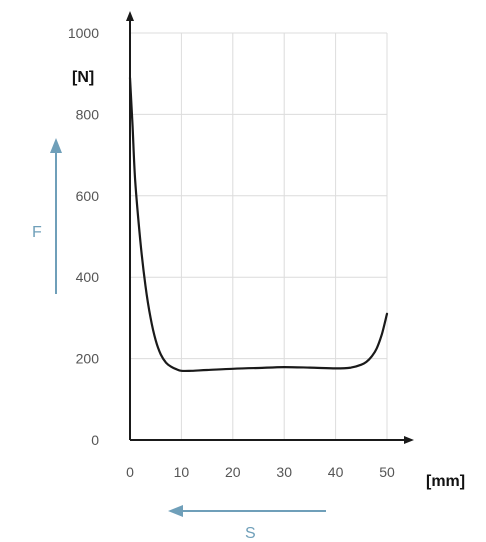 This screenshot has height=542, width=486. What do you see at coordinates (182, 472) in the screenshot?
I see `x-tick-label: 10` at bounding box center [182, 472].